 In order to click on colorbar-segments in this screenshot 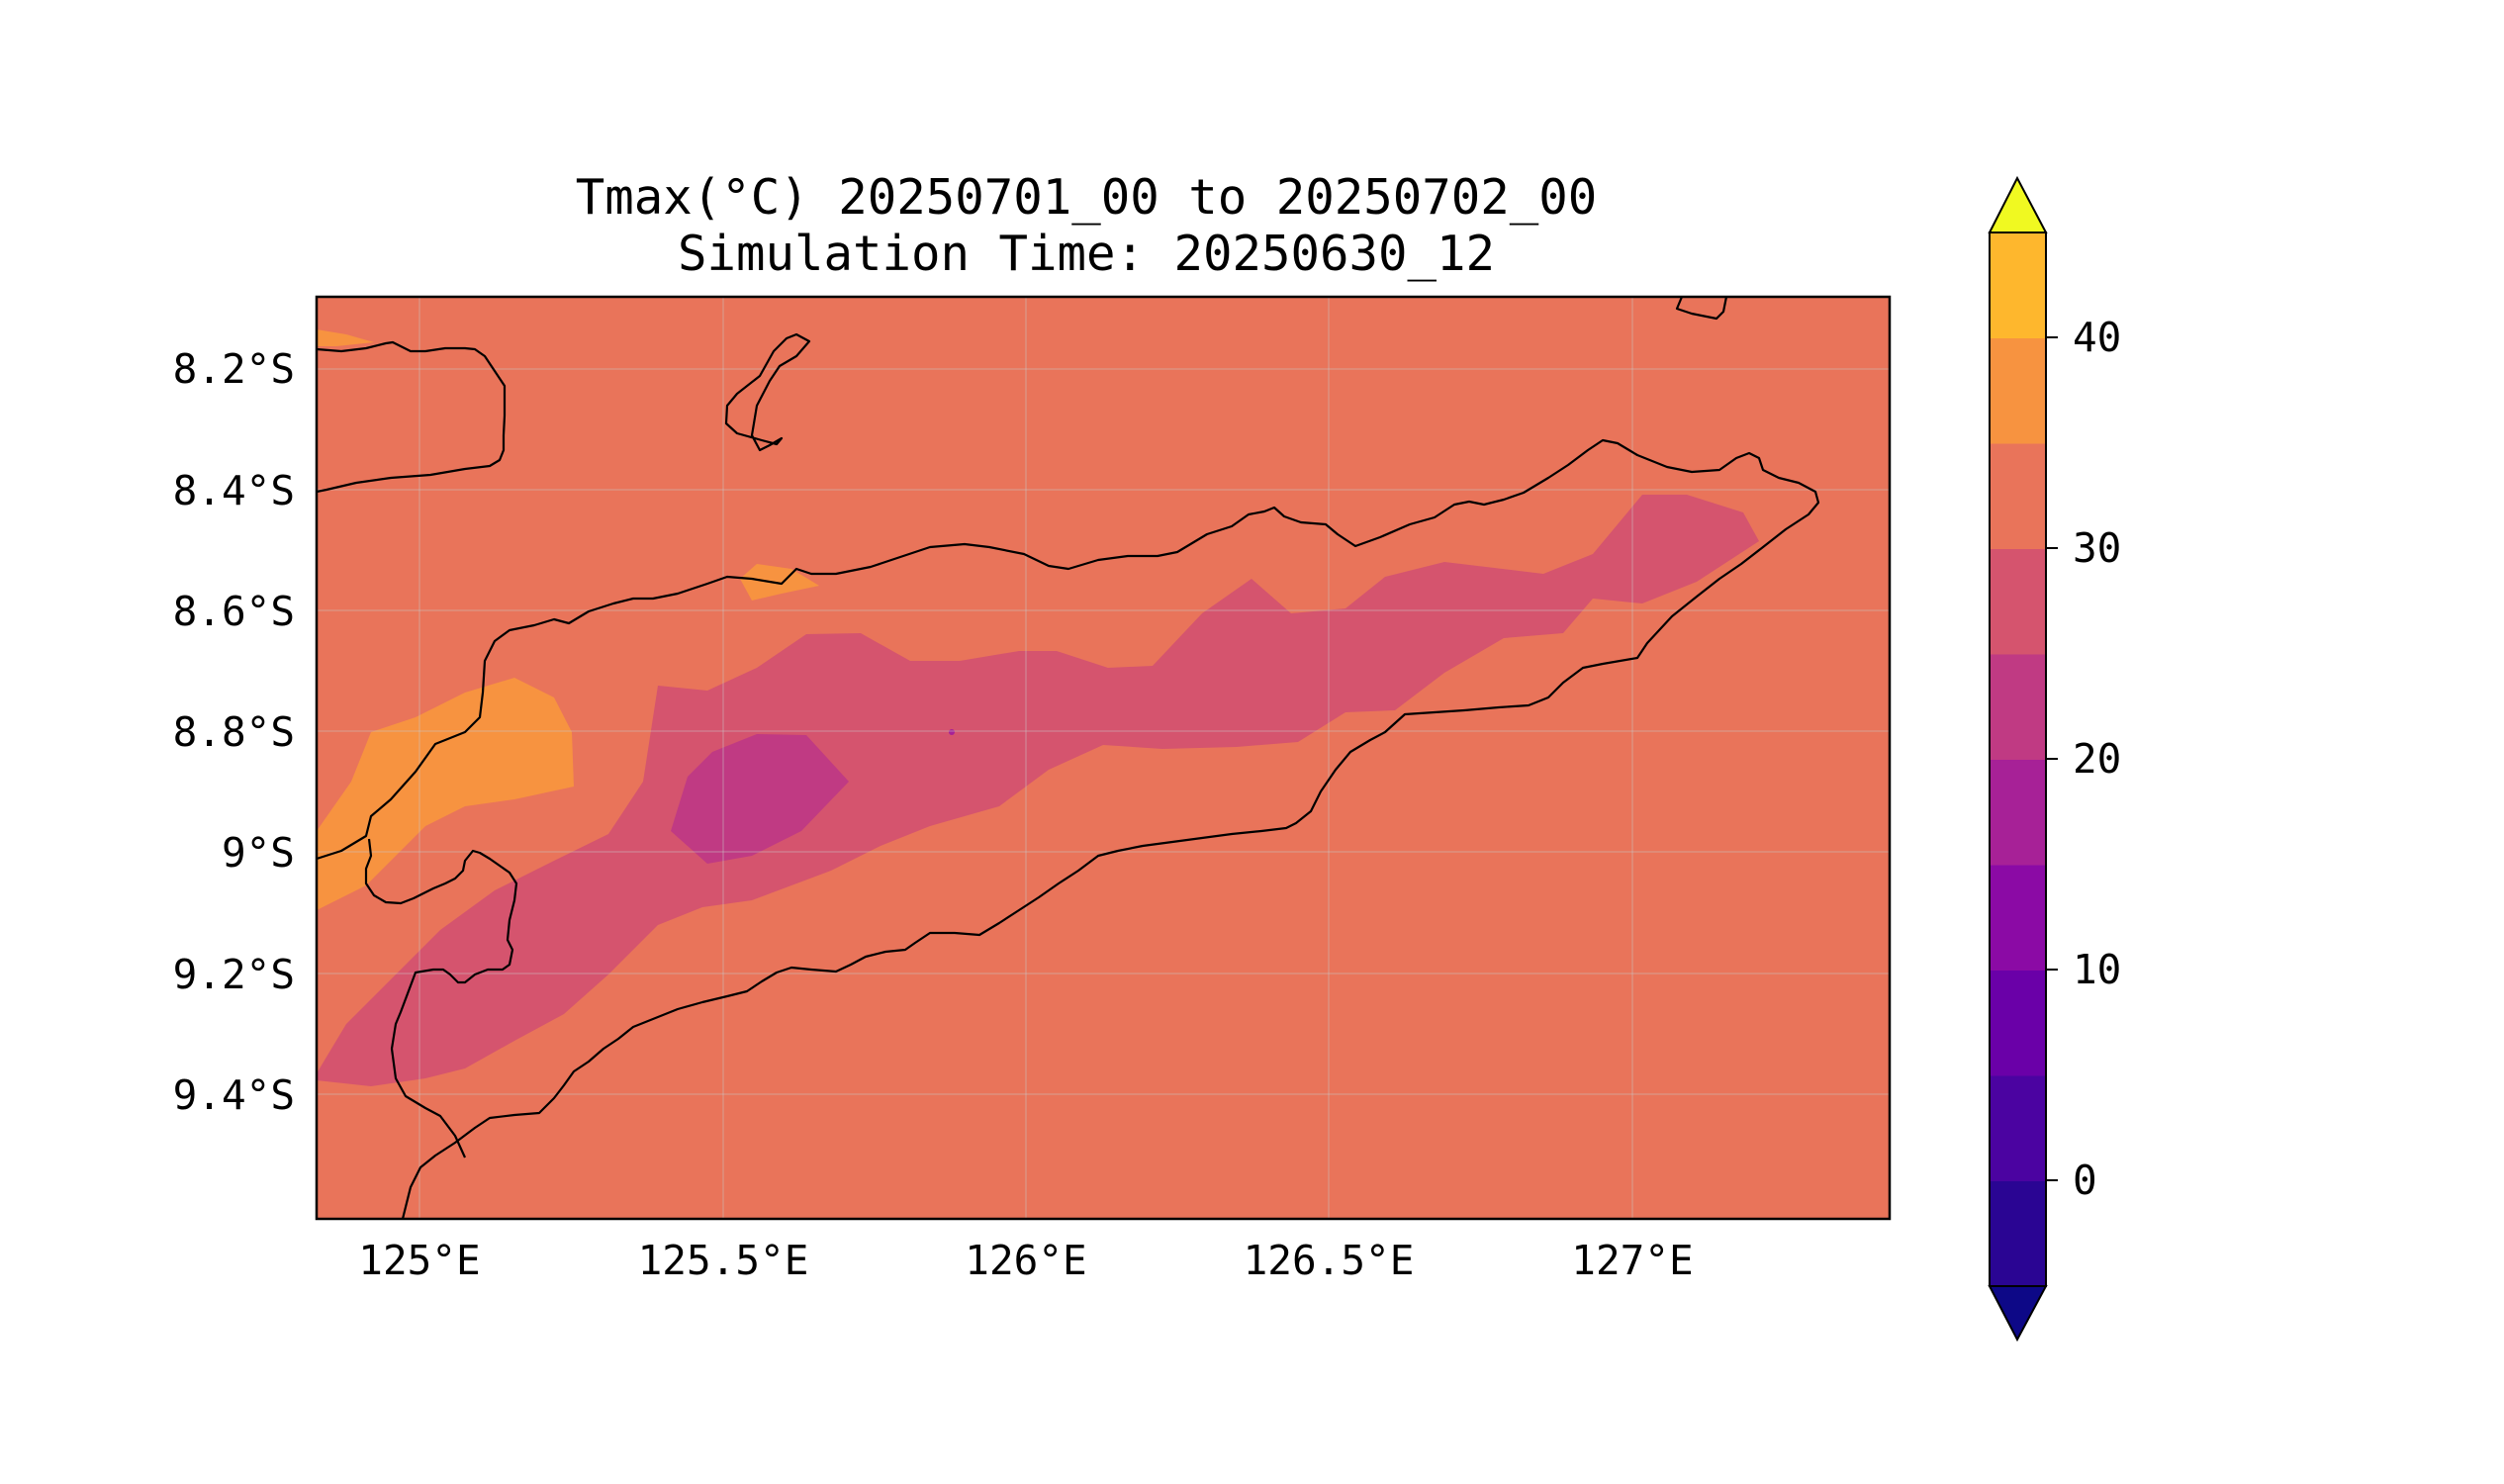, I will do `click(2018, 759)`.